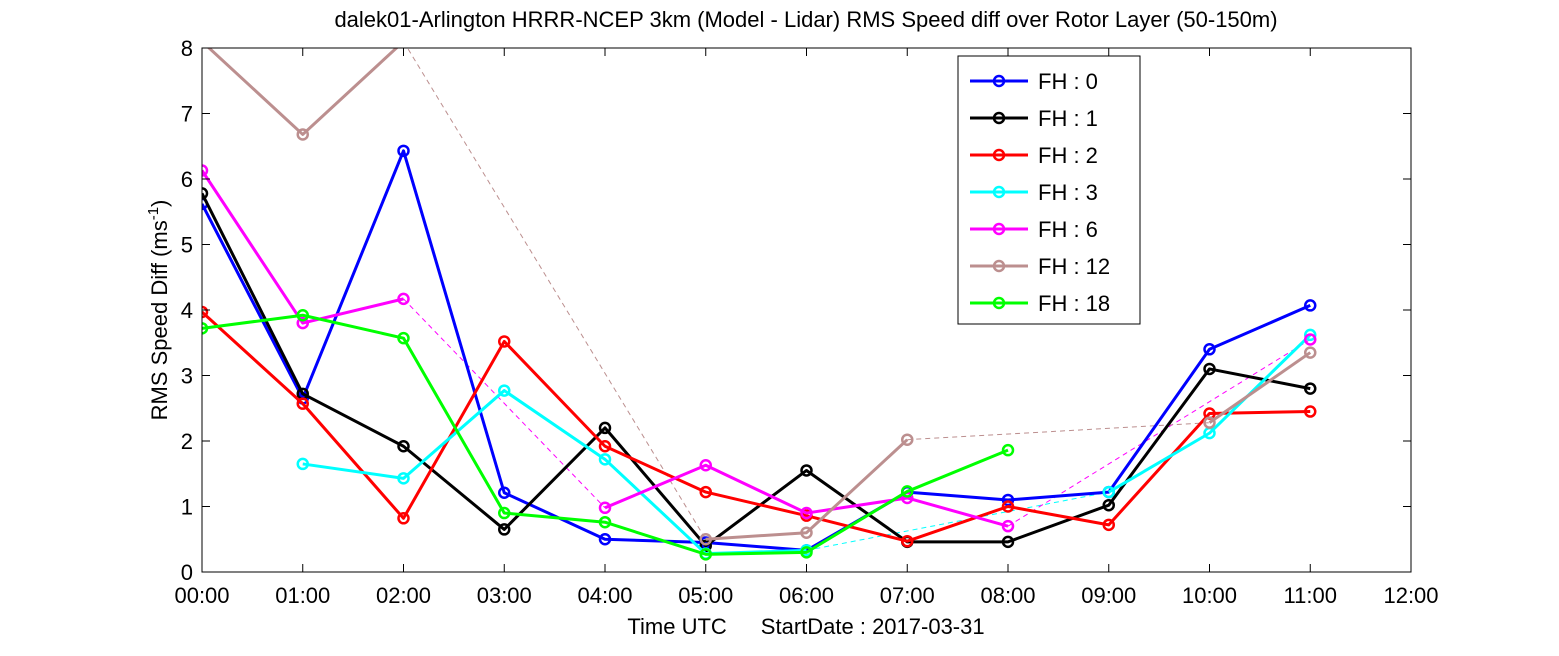 This screenshot has height=656, width=1559. Describe the element at coordinates (1074, 303) in the screenshot. I see `legend-label: FH : 18` at that location.